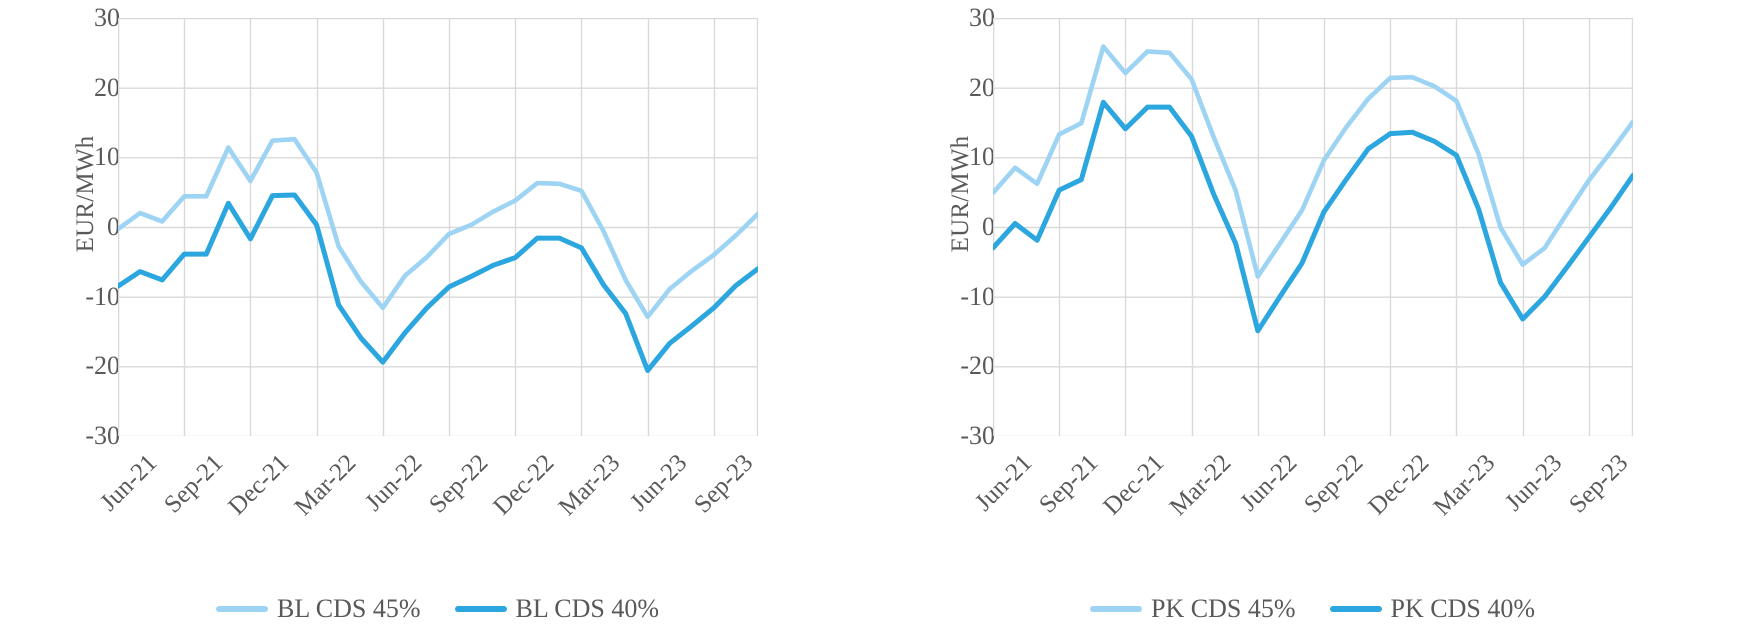 This screenshot has height=641, width=1750. I want to click on left-y-tick-labels: 30 20 10 0 -10 -20 -30, so click(60, 320).